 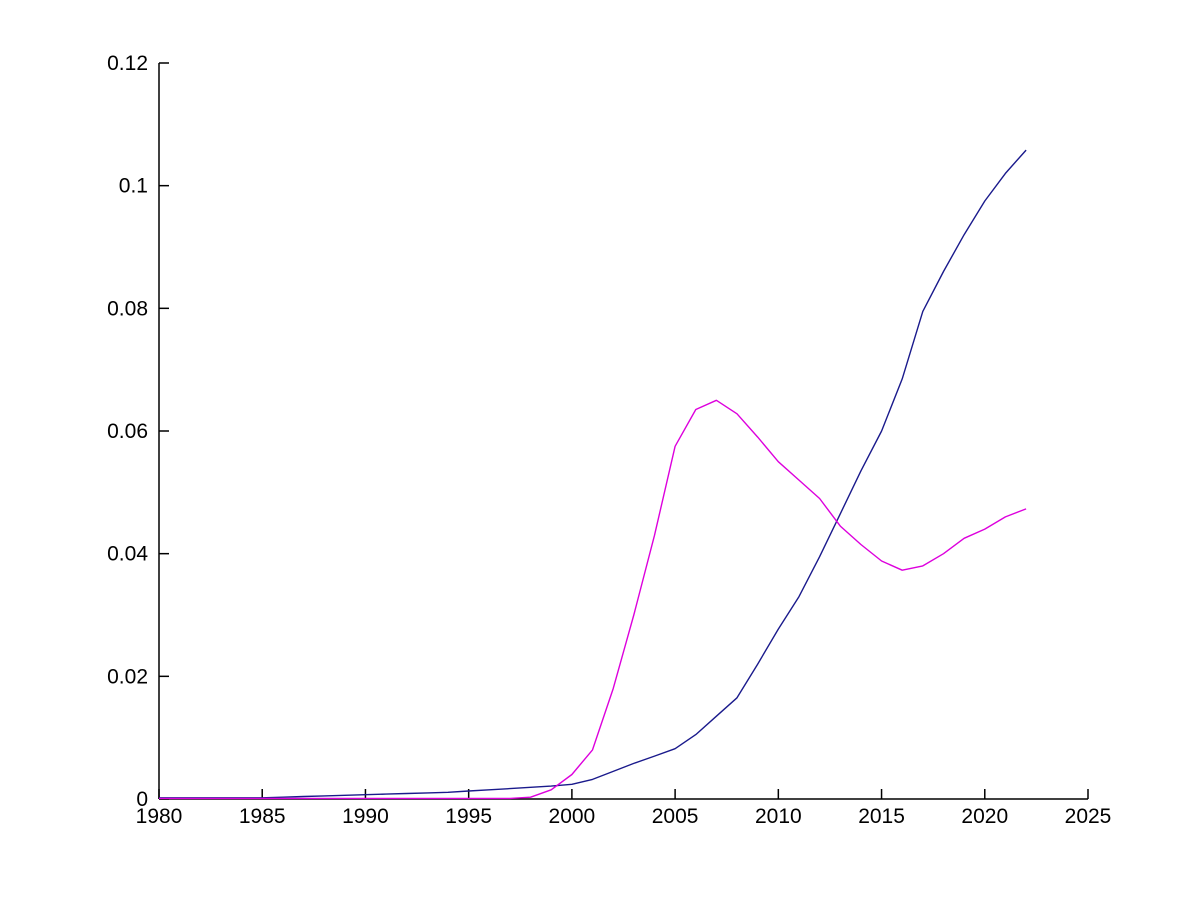 I want to click on x-tick-label: 1980, so click(x=159, y=816).